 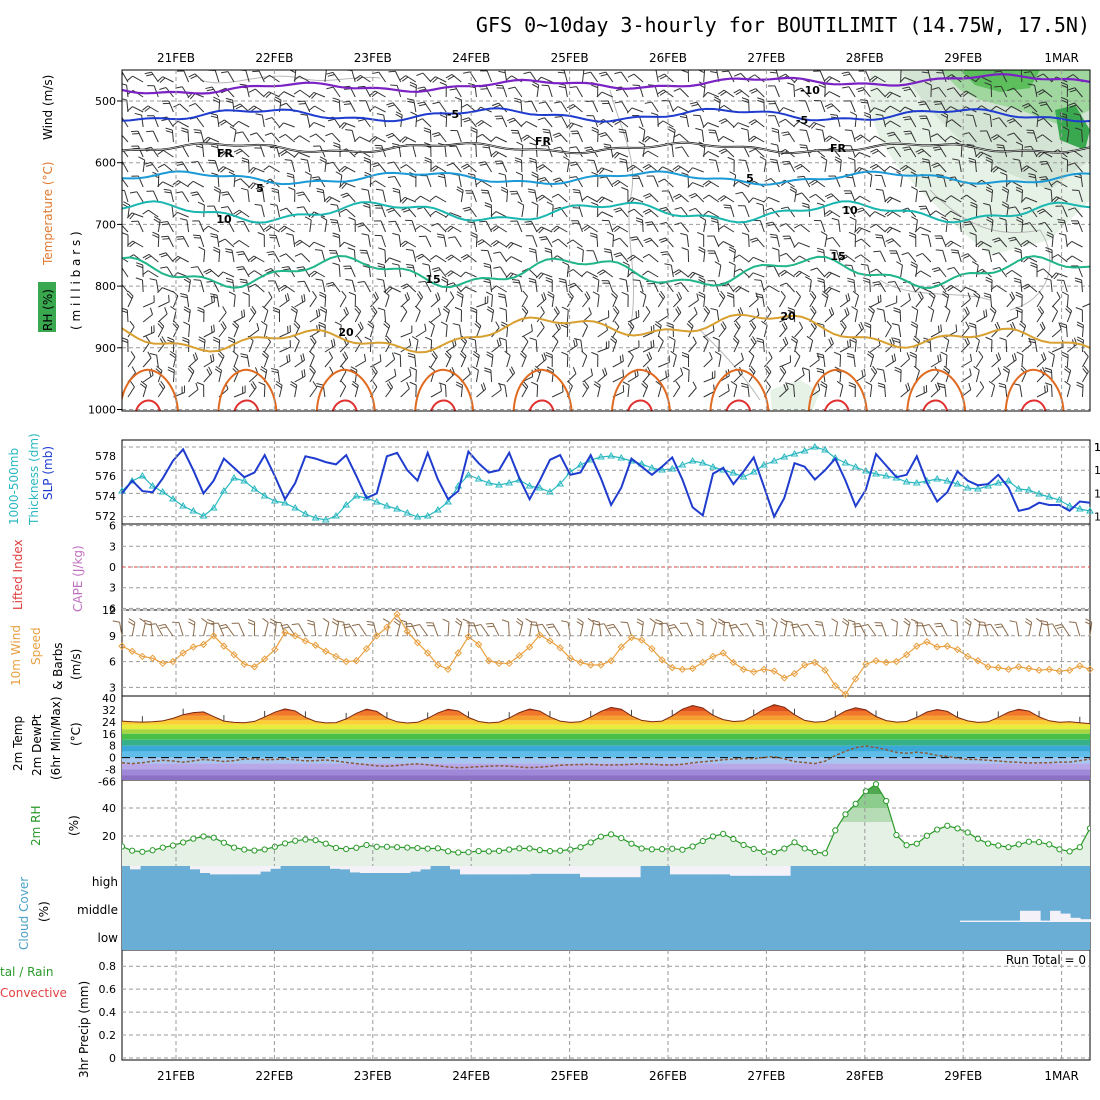 What do you see at coordinates (315, 517) in the screenshot?
I see `thickness-marker` at bounding box center [315, 517].